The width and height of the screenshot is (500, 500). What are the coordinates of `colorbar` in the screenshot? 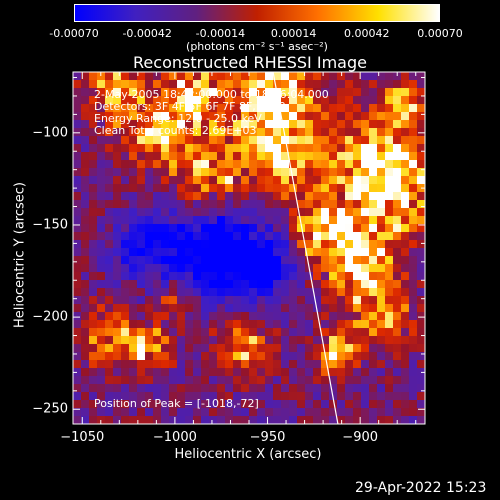 It's located at (257, 13).